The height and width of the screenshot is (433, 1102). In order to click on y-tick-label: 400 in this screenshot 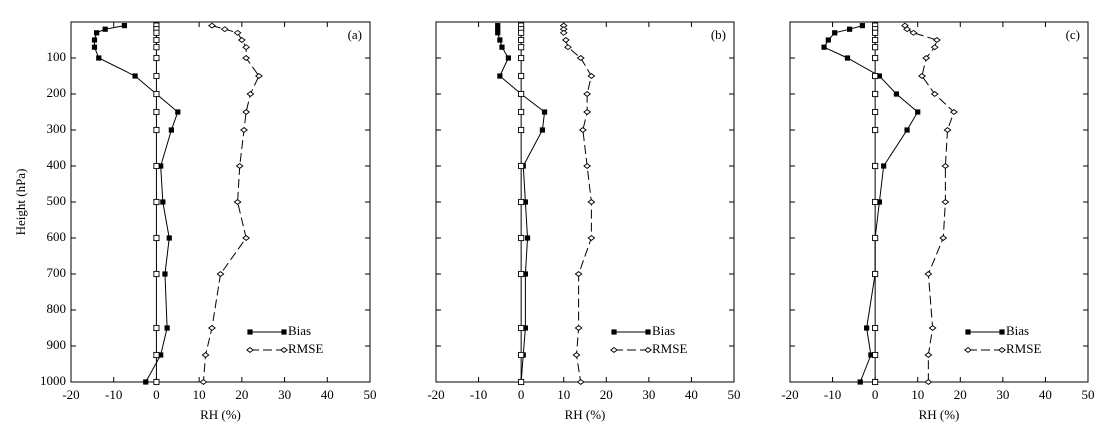, I will do `click(57, 164)`.